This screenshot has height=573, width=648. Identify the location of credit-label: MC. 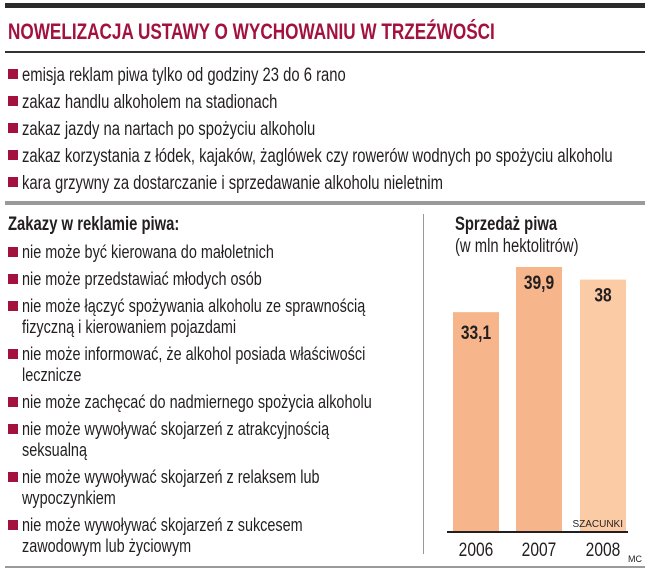
(635, 559).